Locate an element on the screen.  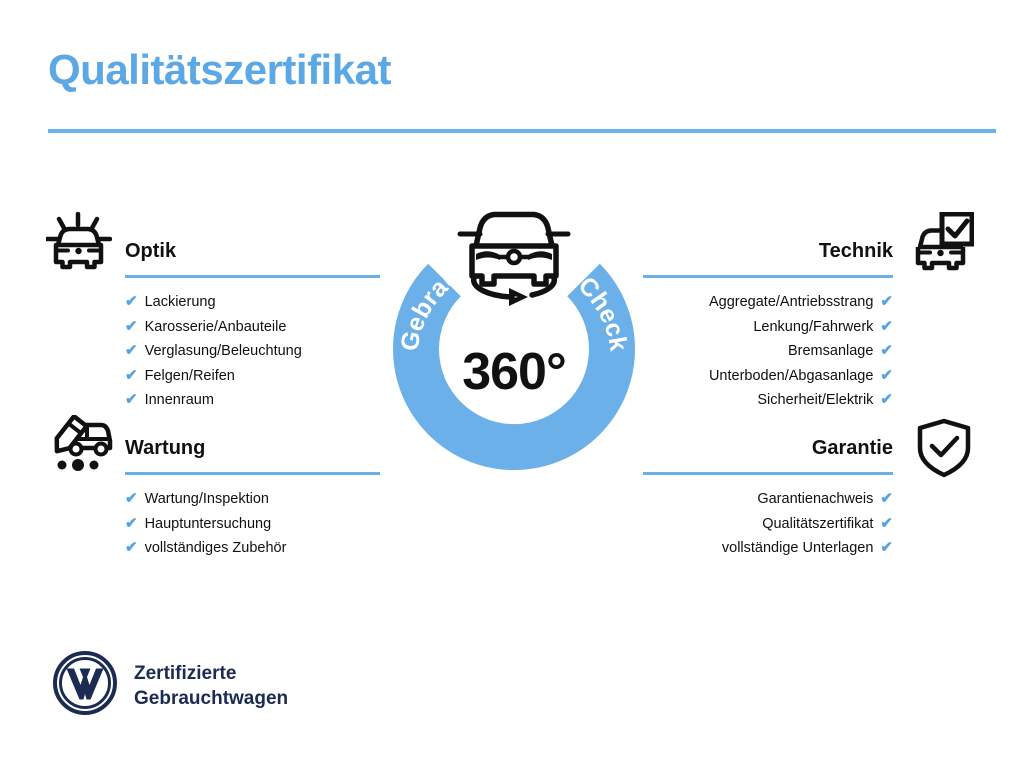
badge-degrees-label: 360° is located at coordinates (514, 372).